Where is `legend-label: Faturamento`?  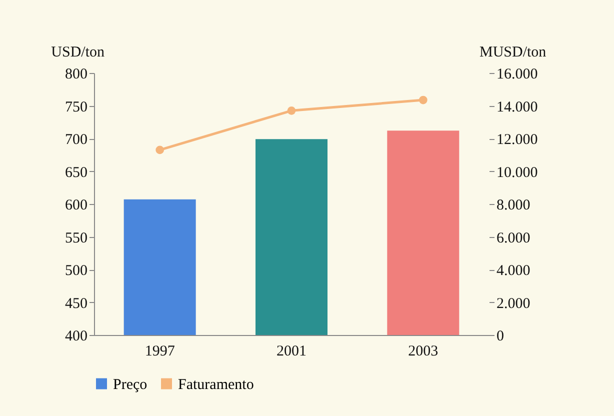
legend-label: Faturamento is located at coordinates (216, 384).